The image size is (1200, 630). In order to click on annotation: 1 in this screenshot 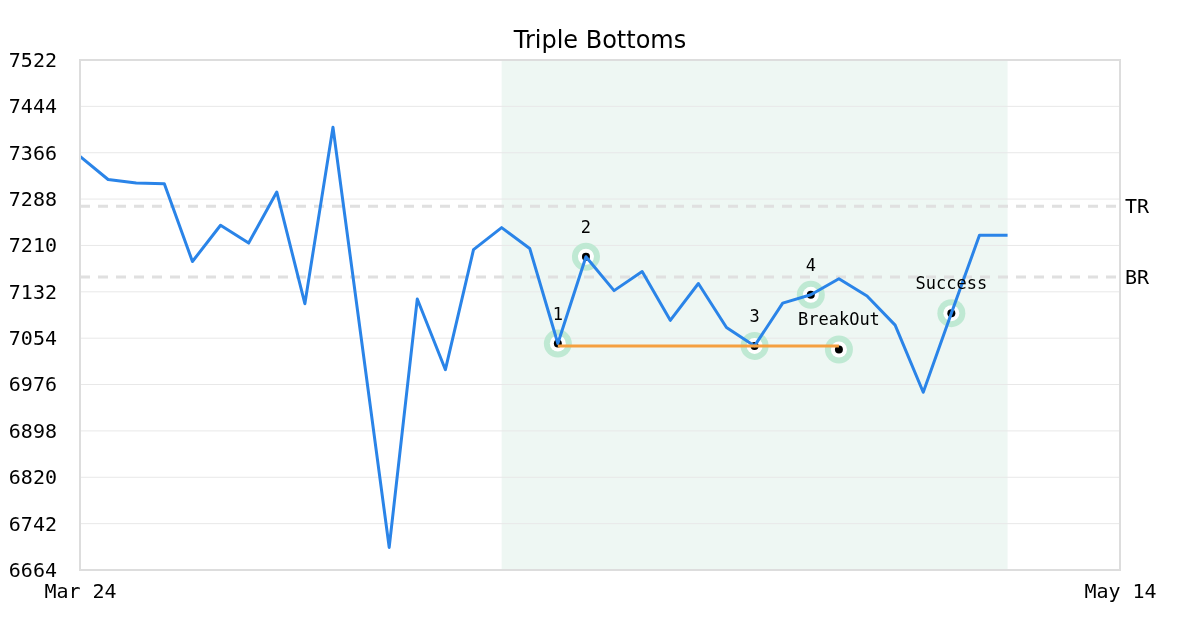, I will do `click(557, 313)`.